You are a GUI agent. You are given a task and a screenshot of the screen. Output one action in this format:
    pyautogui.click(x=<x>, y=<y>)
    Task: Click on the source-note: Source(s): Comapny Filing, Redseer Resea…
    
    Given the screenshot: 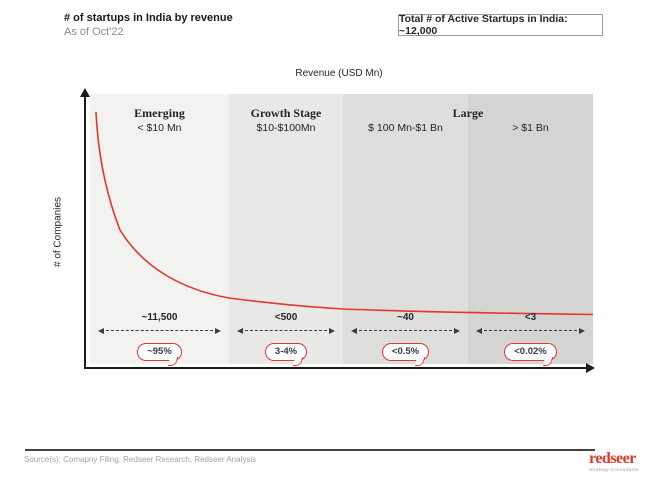 What is the action you would take?
    pyautogui.click(x=140, y=459)
    